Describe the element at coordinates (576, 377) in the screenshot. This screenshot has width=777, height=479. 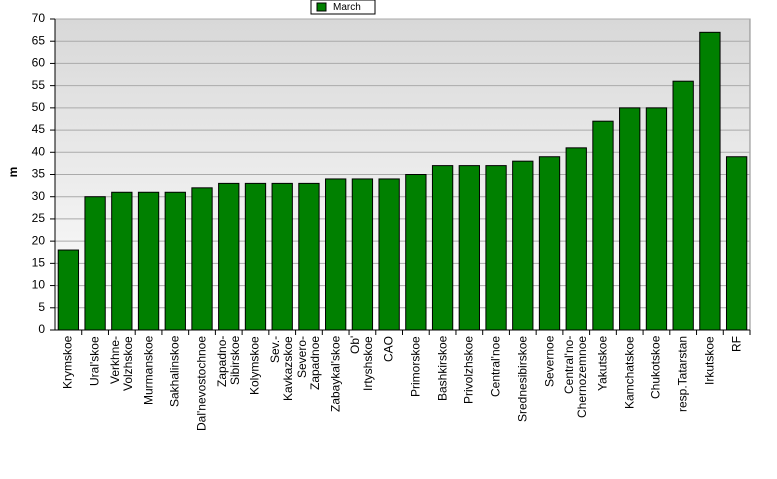
I see `x-tick-label: Central'no- Chernozemnoe` at that location.